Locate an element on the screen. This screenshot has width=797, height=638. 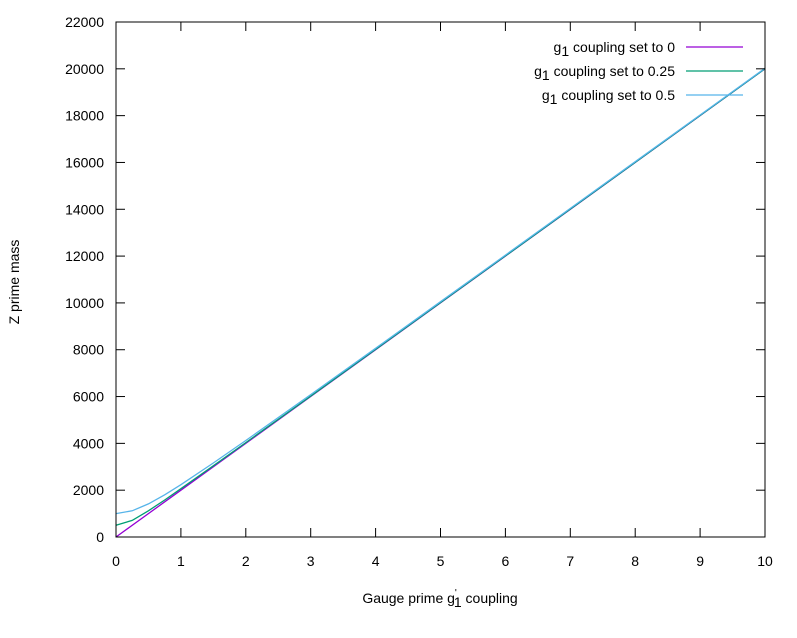
y-tick-label: 2000 is located at coordinates (88, 490).